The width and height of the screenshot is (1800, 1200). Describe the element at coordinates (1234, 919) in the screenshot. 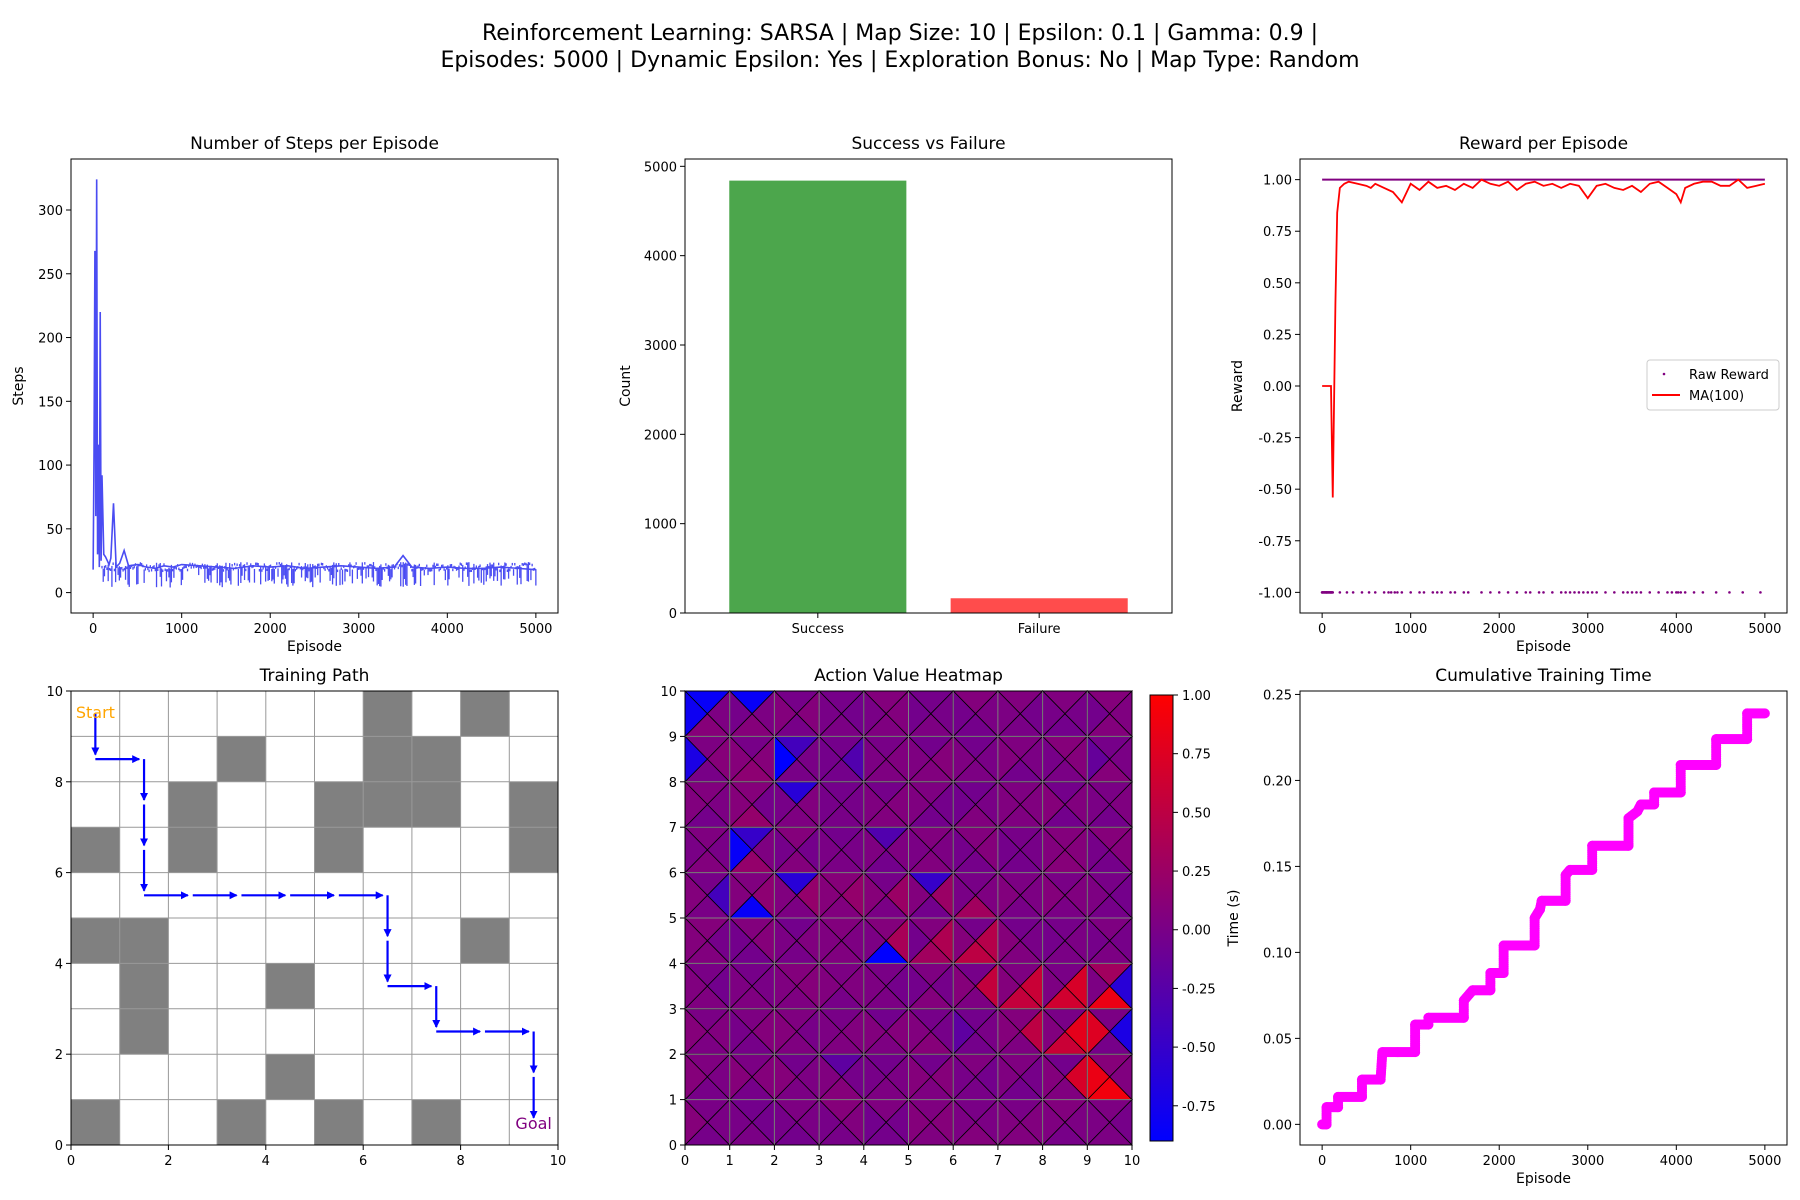

I see `y-axis-label: Time (s)` at that location.